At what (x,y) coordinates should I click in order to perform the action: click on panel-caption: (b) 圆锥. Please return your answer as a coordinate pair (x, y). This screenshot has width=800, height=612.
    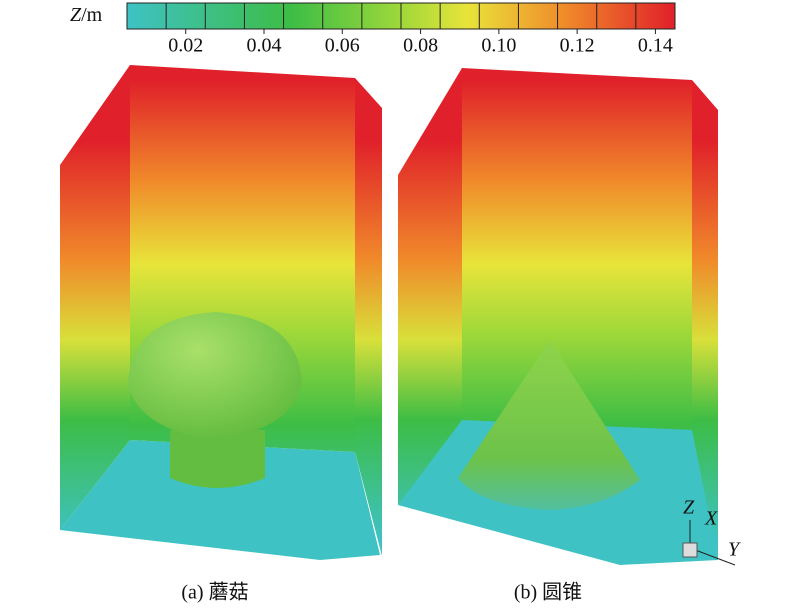
    Looking at the image, I should click on (548, 592).